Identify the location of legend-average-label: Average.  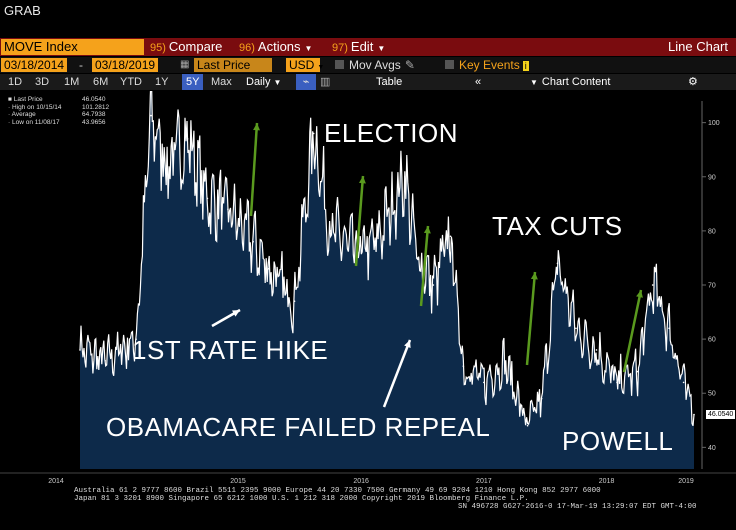
(23, 114).